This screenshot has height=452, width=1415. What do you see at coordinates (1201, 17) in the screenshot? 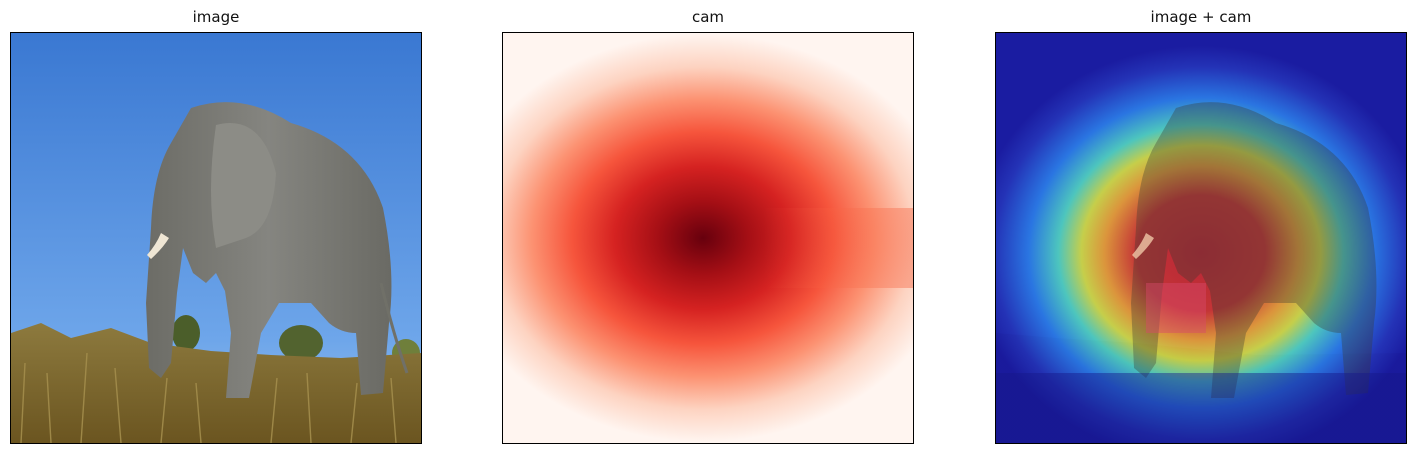
I see `panel-title-overlay: image + cam` at bounding box center [1201, 17].